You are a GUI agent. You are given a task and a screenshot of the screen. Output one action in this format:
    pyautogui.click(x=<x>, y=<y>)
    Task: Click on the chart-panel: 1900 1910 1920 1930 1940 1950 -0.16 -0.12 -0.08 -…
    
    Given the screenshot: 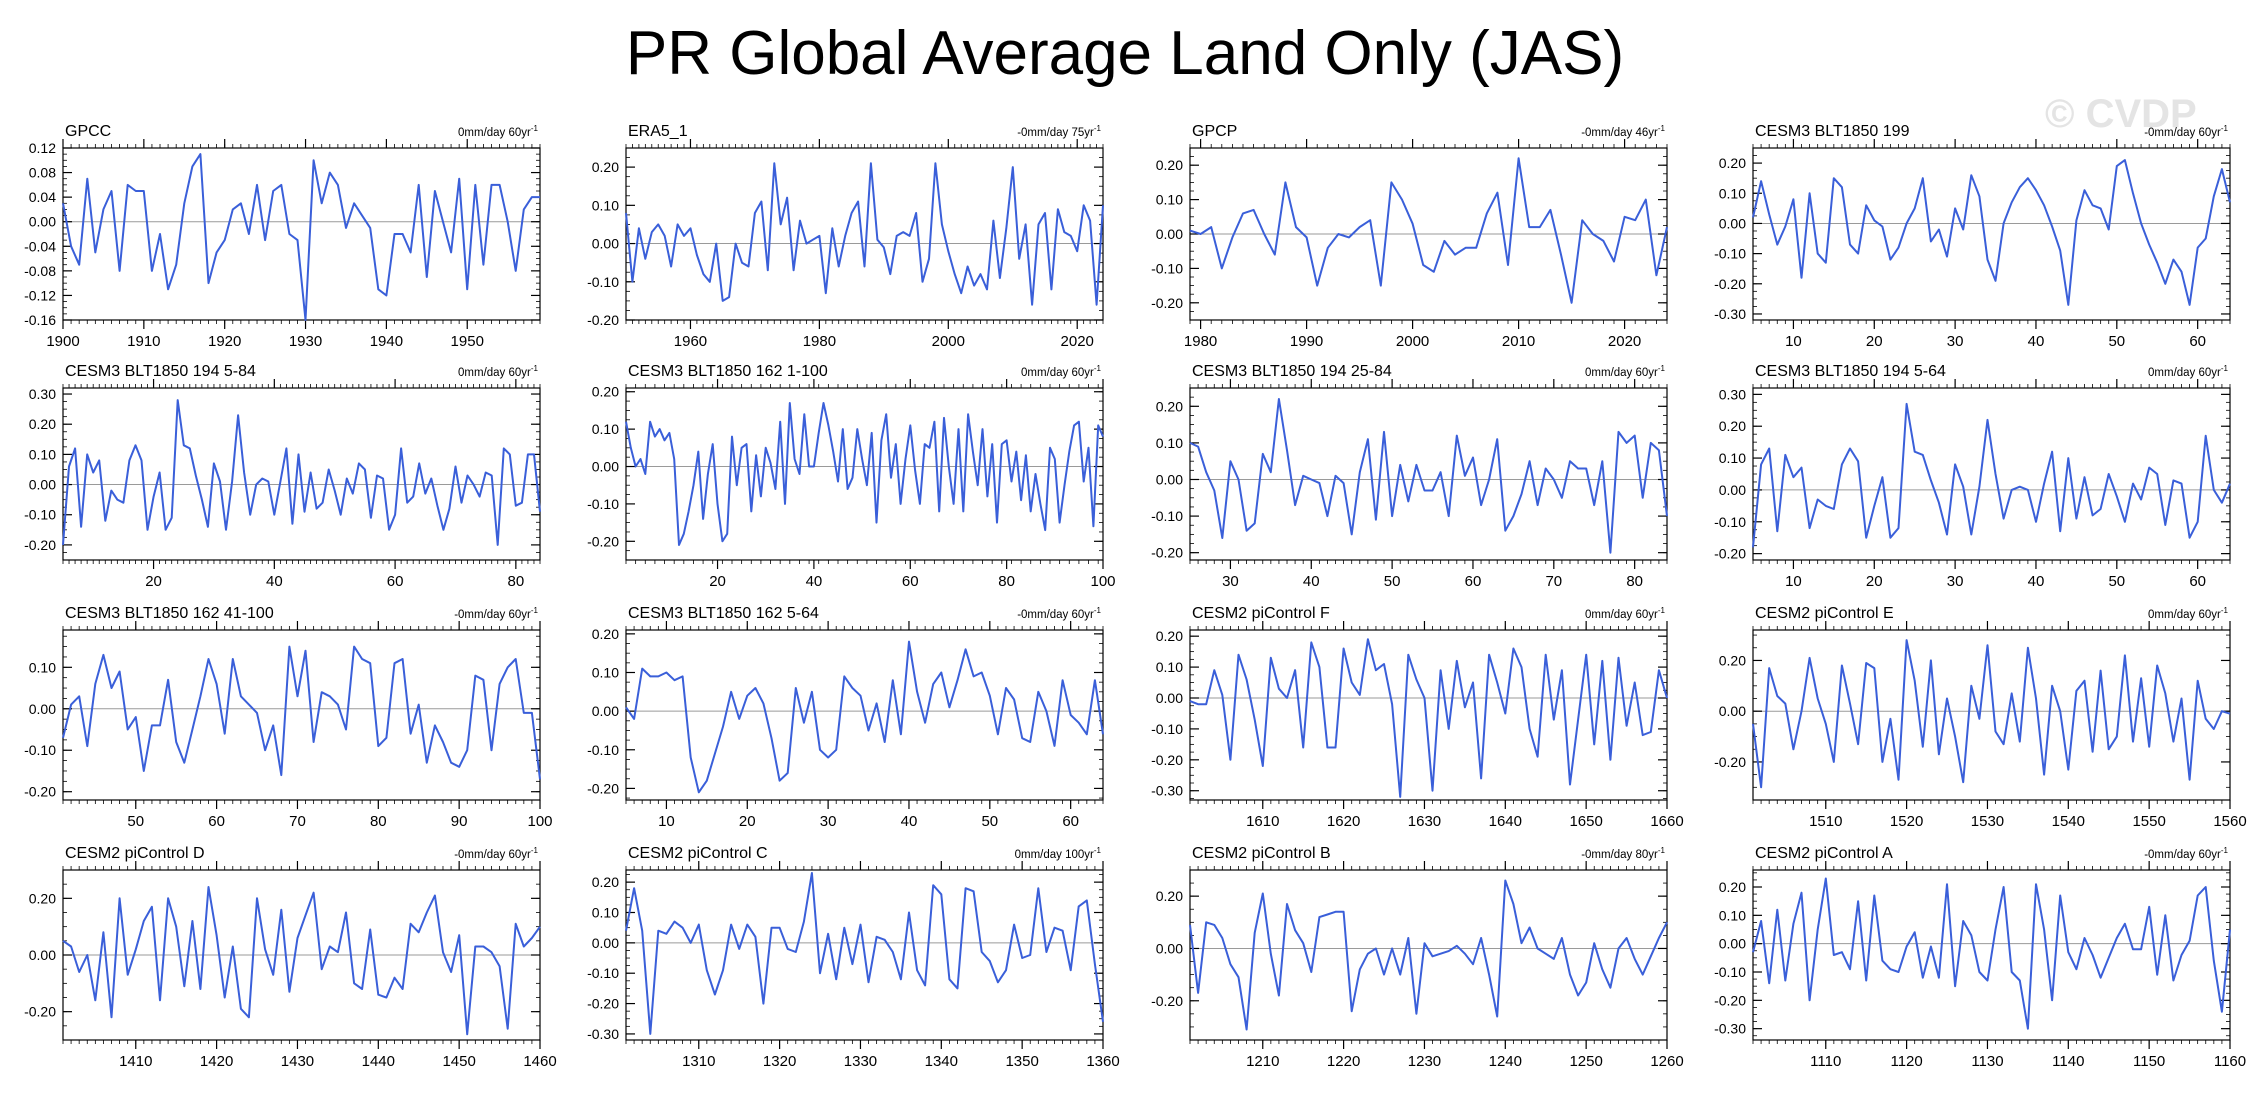 What is the action you would take?
    pyautogui.click(x=282, y=236)
    